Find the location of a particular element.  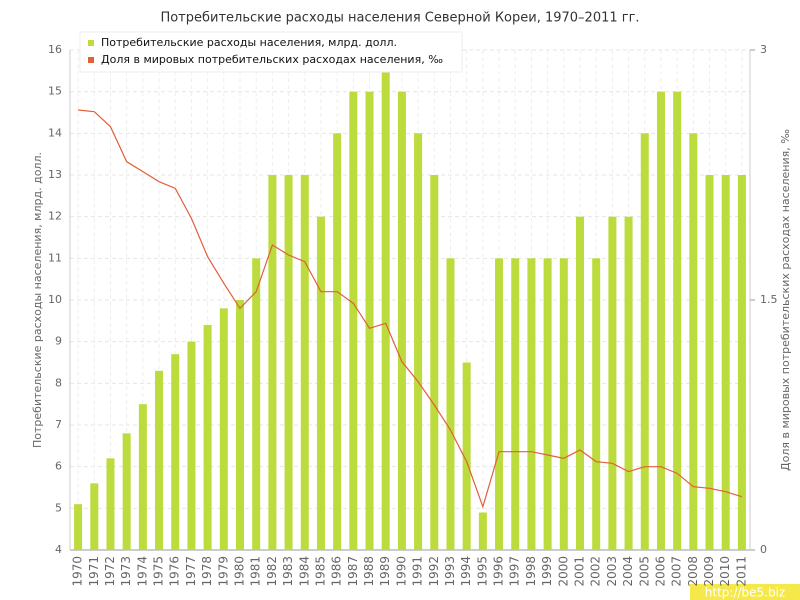

x-tick-label: 2004 is located at coordinates (628, 571).